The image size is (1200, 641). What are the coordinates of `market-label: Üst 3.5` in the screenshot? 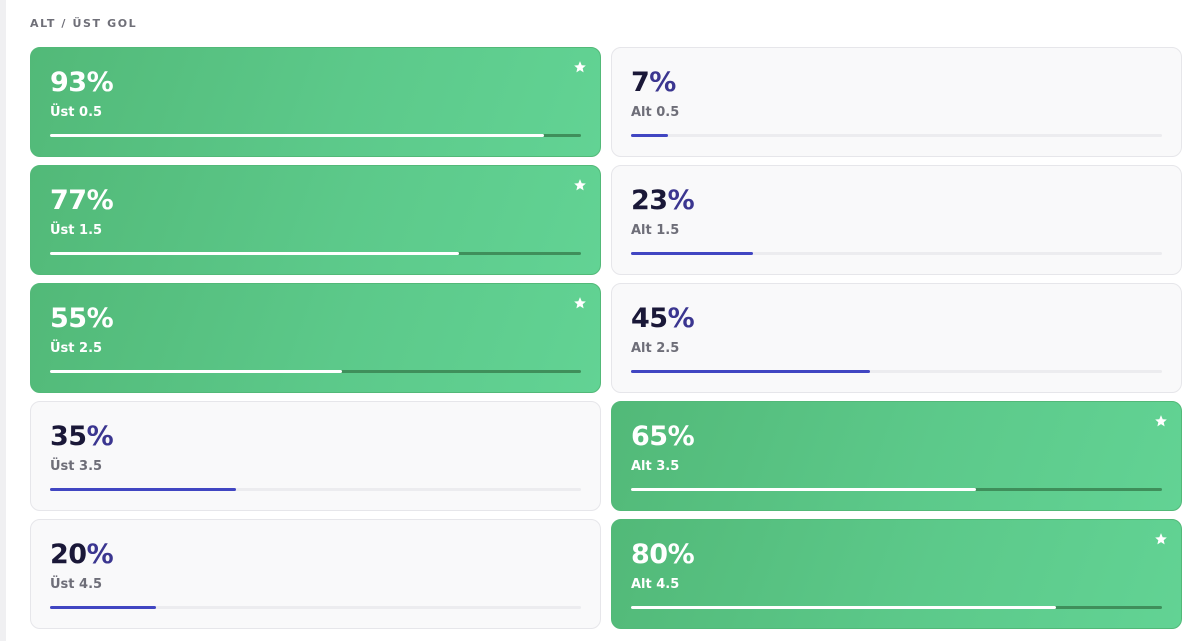 It's located at (76, 466).